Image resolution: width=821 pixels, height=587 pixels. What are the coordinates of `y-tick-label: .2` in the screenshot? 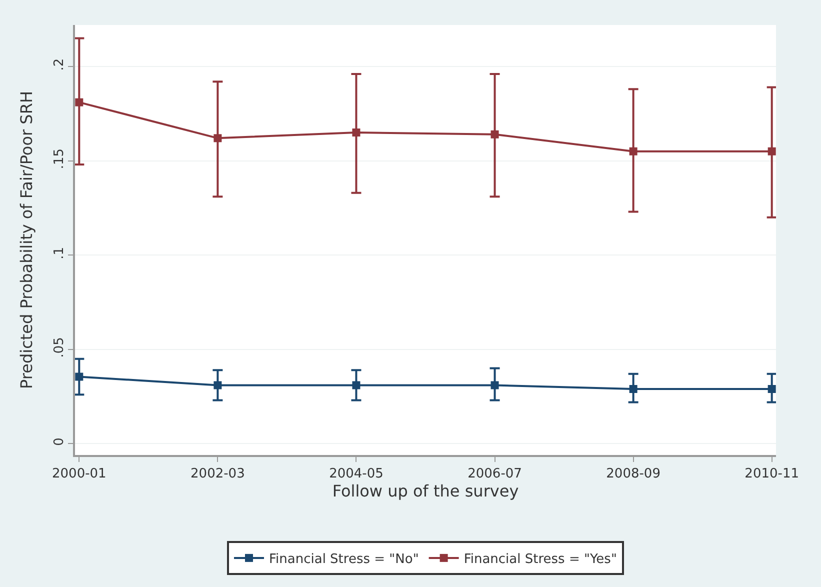 It's located at (59, 64).